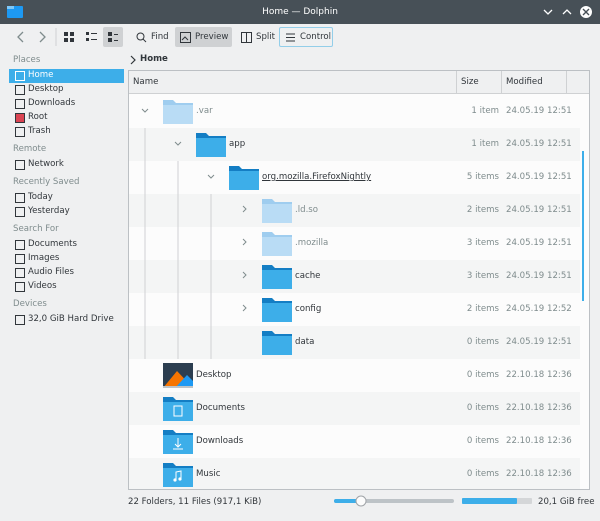 The height and width of the screenshot is (521, 600). What do you see at coordinates (307, 210) in the screenshot?
I see `file-name: .ld.so` at bounding box center [307, 210].